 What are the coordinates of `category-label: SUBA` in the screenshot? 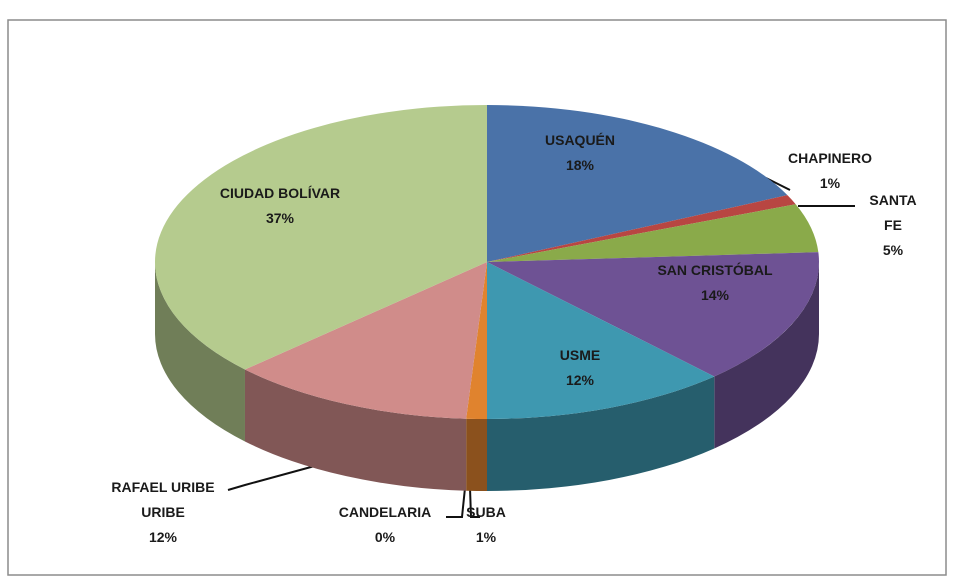 It's located at (486, 512).